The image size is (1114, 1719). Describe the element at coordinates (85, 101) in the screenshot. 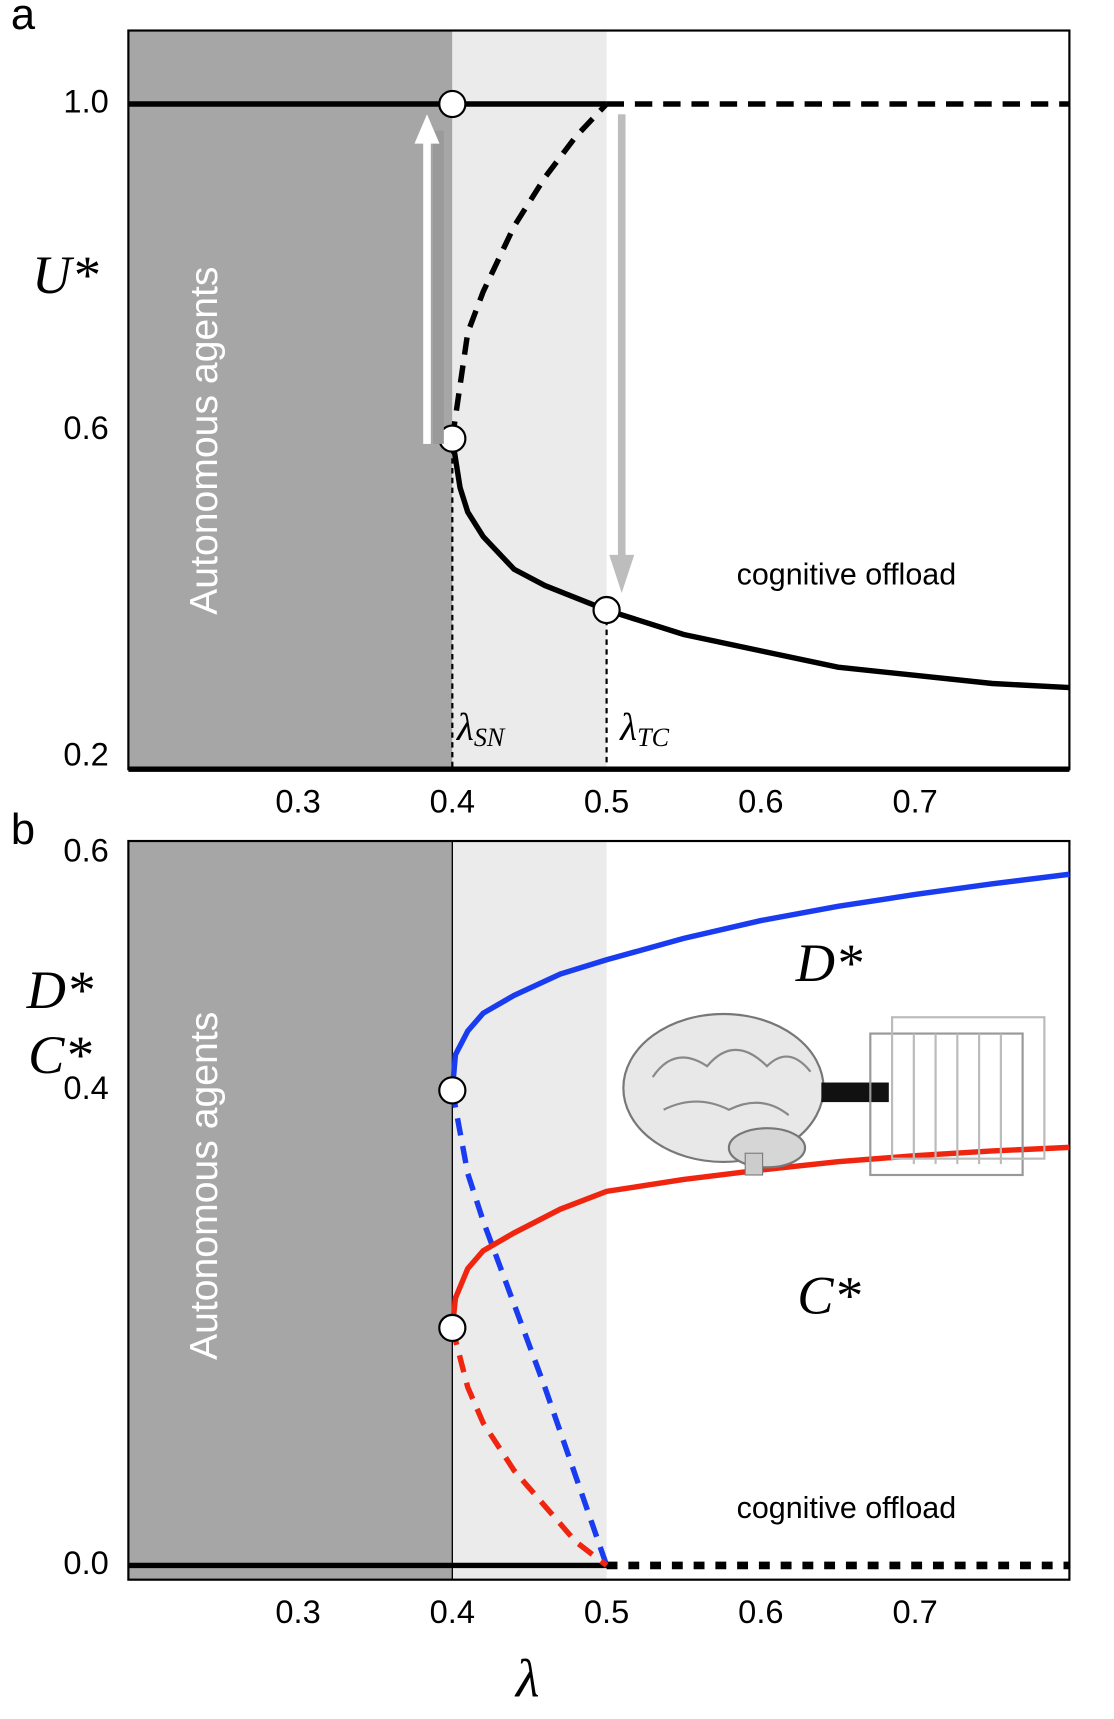

I see `y-tick-label: 1.0` at that location.